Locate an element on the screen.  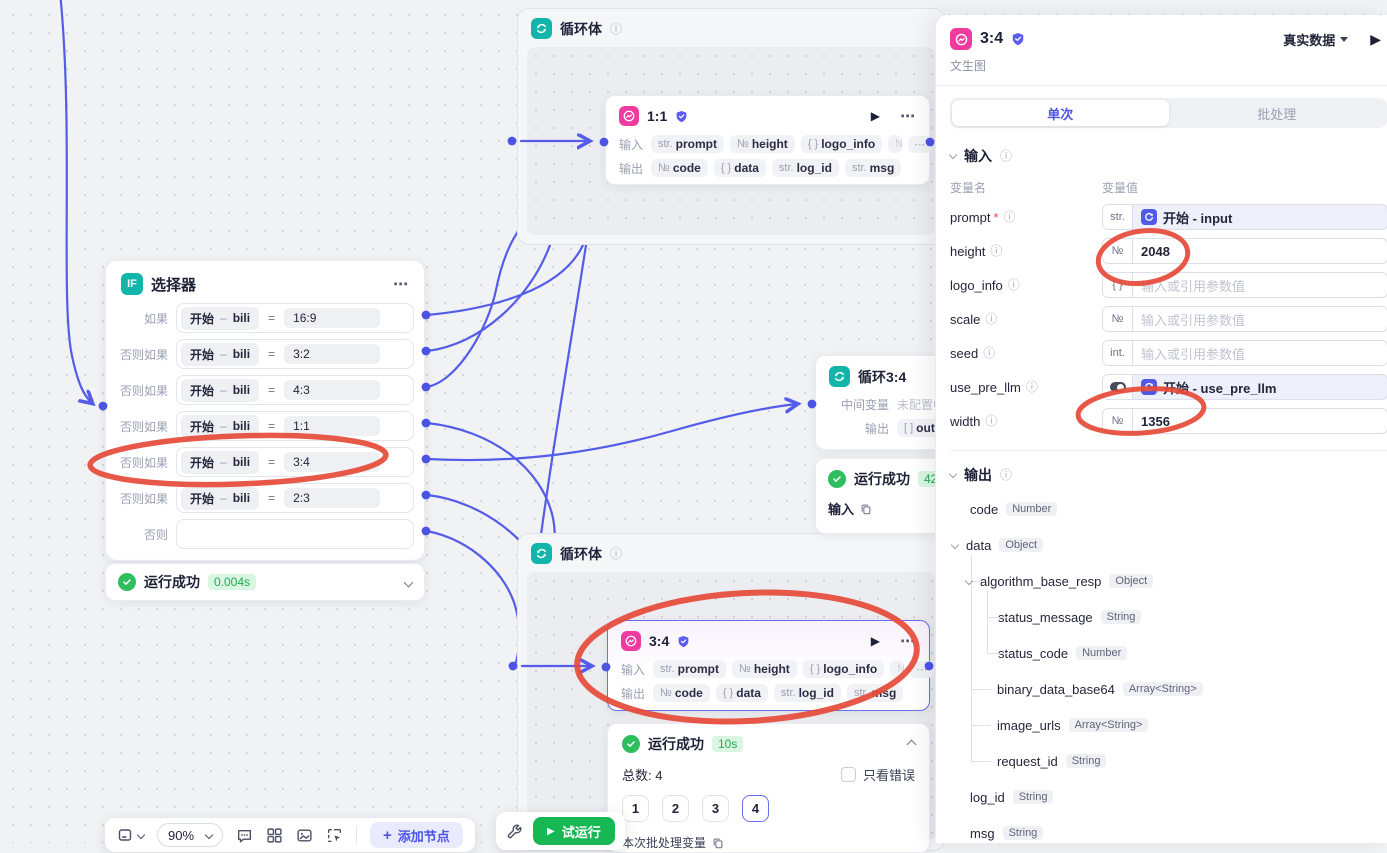
col-var-name: 变量名 is located at coordinates (968, 188).